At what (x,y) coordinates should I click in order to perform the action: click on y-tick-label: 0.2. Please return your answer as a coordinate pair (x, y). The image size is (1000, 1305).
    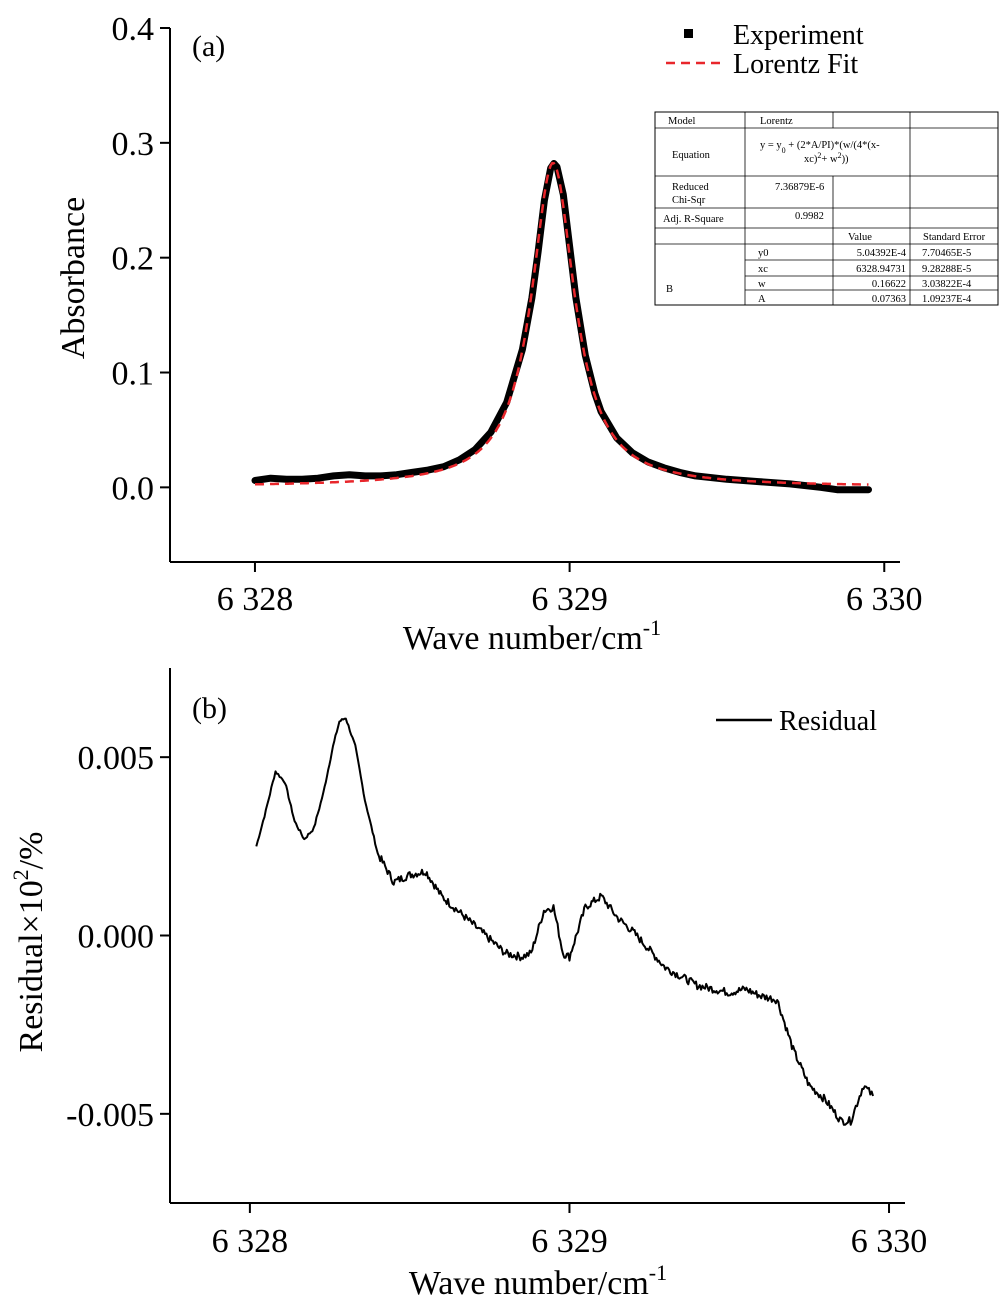
    Looking at the image, I should click on (133, 259).